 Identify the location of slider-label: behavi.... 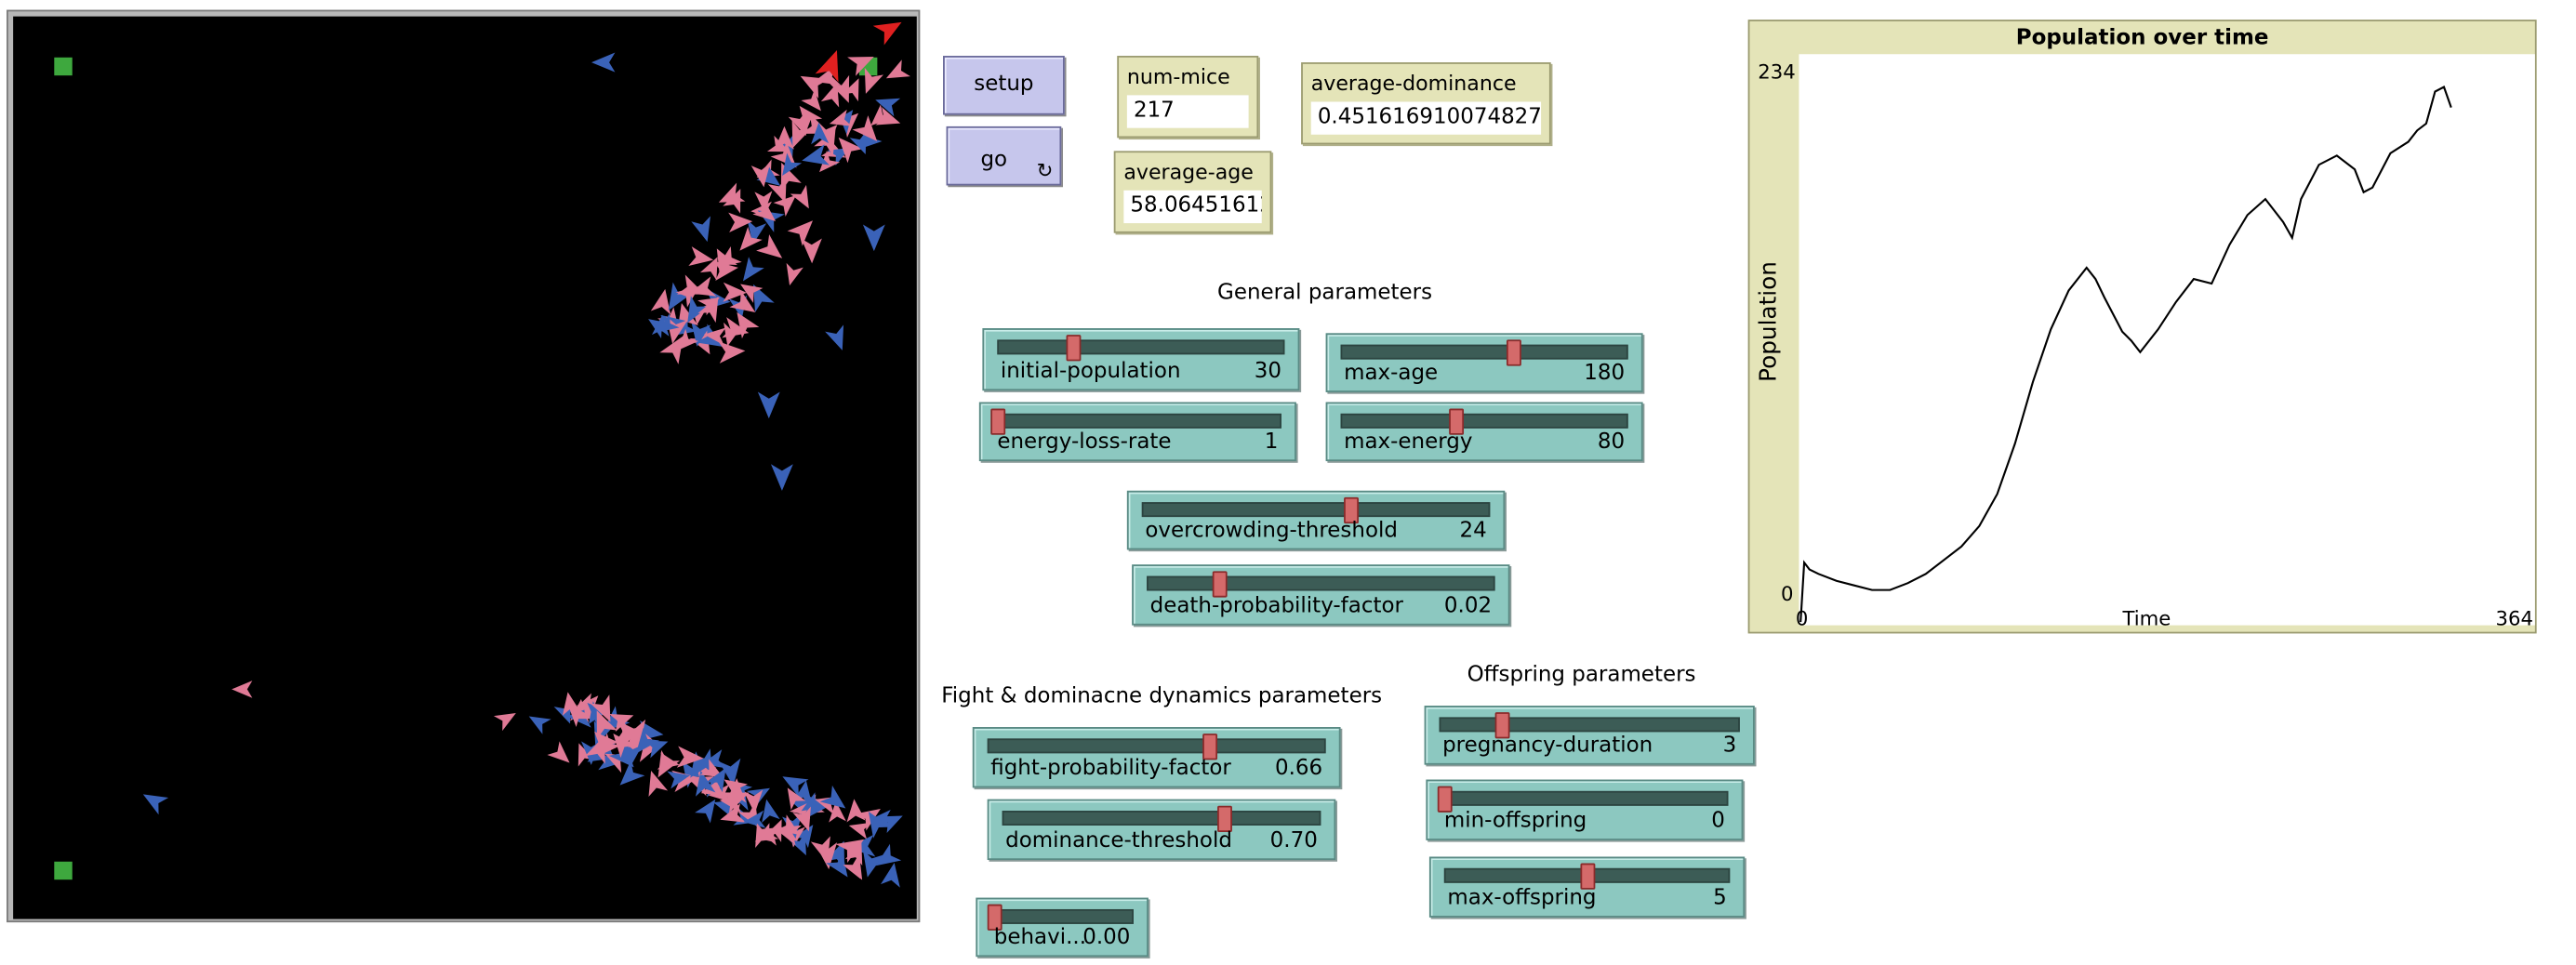
(1040, 938).